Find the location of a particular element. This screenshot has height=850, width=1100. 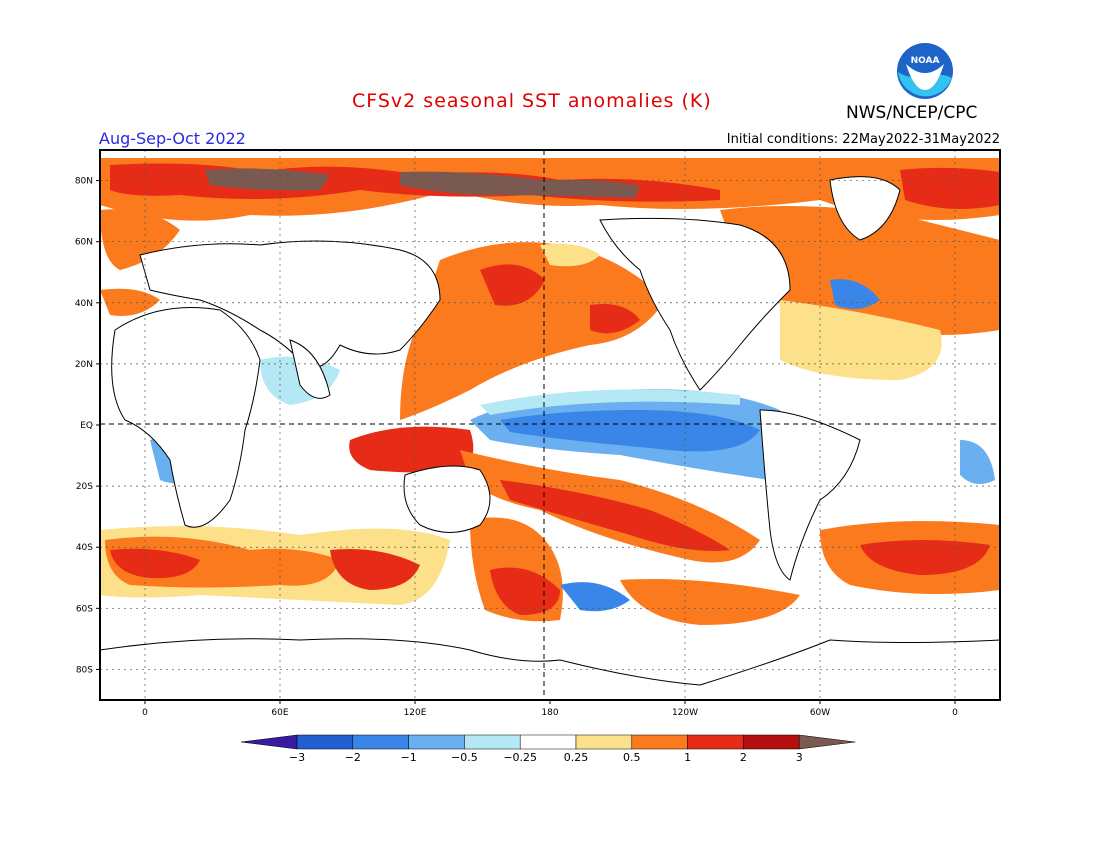

lat-label: 60N is located at coordinates (84, 243).